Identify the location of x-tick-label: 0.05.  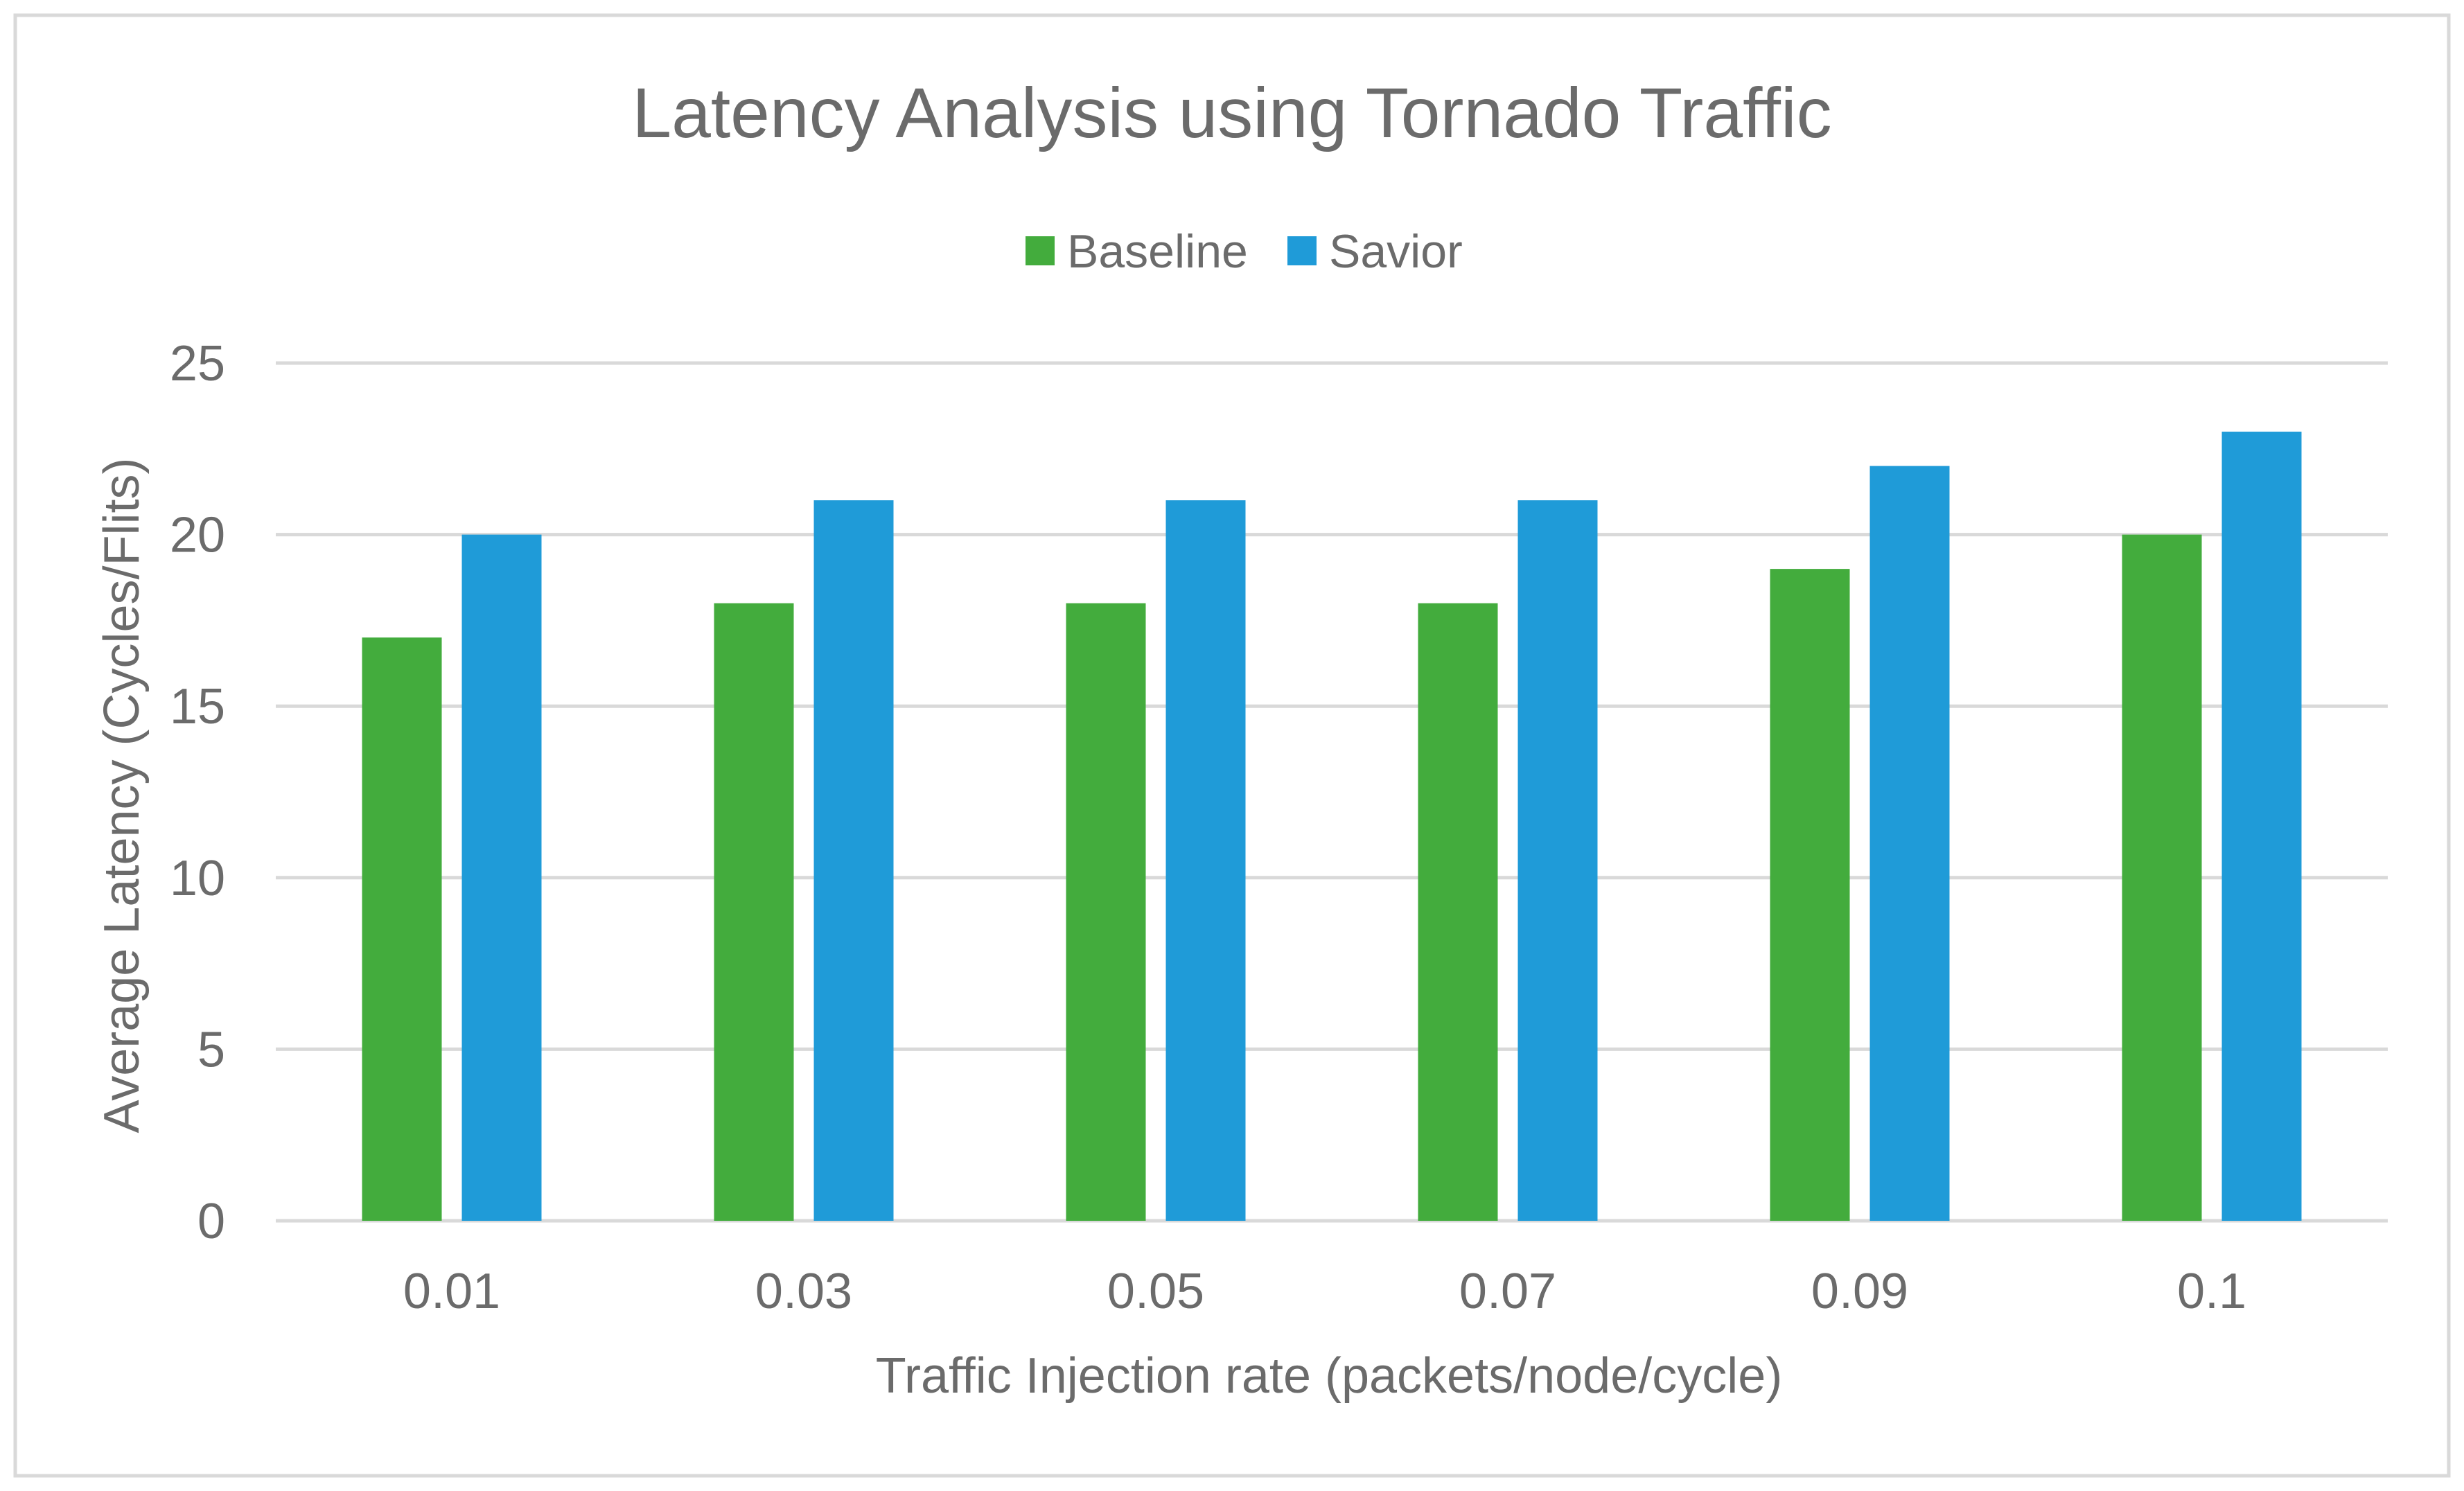
(1155, 1291).